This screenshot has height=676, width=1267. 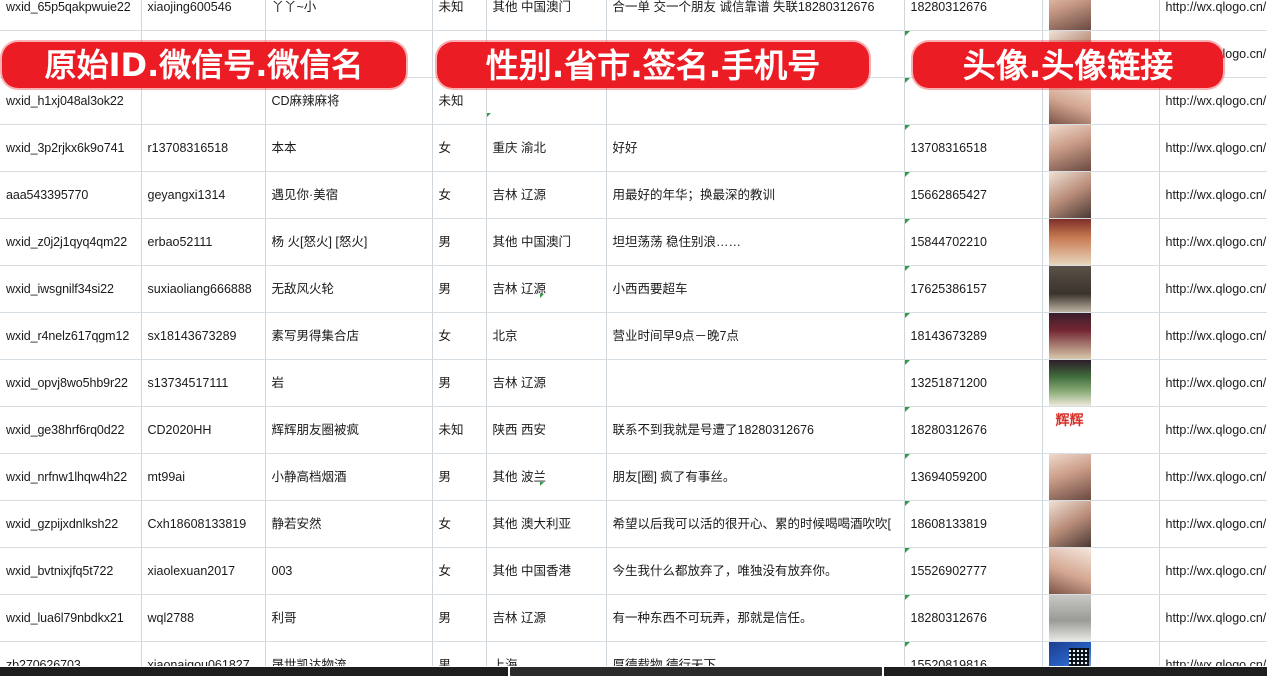 What do you see at coordinates (71, 195) in the screenshot?
I see `cell-original-id: aaa543395770` at bounding box center [71, 195].